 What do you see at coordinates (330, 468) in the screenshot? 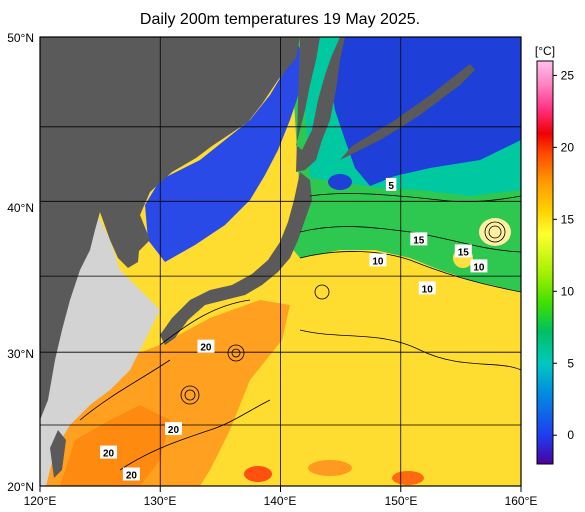
I see `warm-patch` at bounding box center [330, 468].